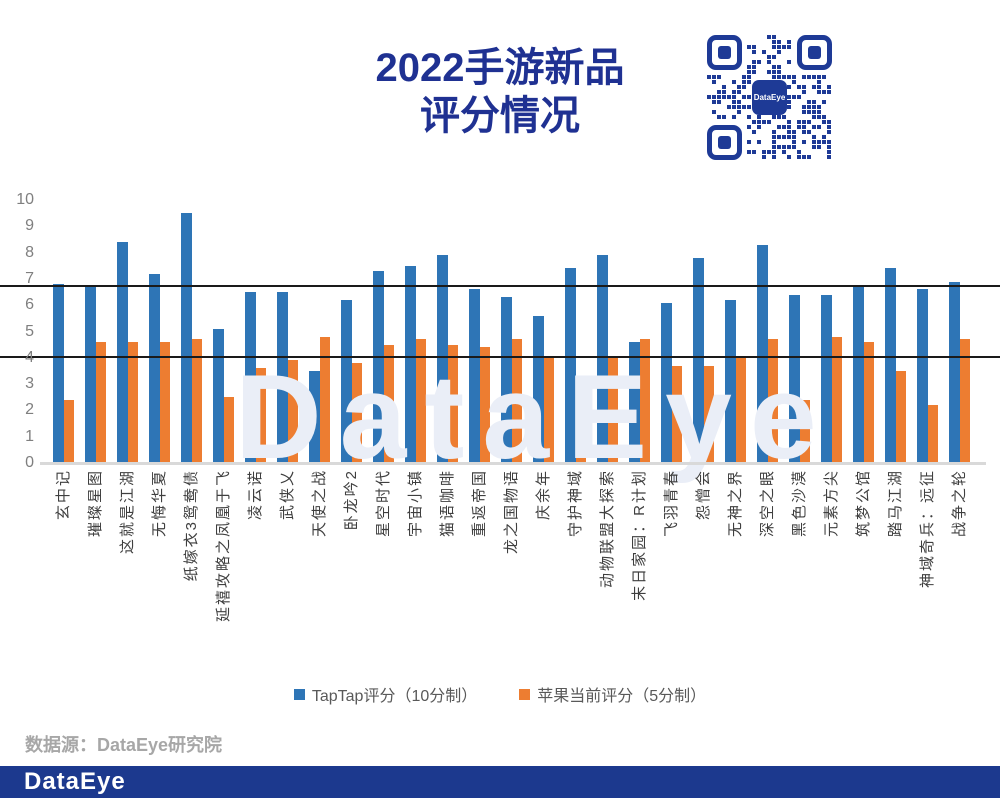  Describe the element at coordinates (814, 52) in the screenshot. I see `qr-finder-topright-icon` at that location.